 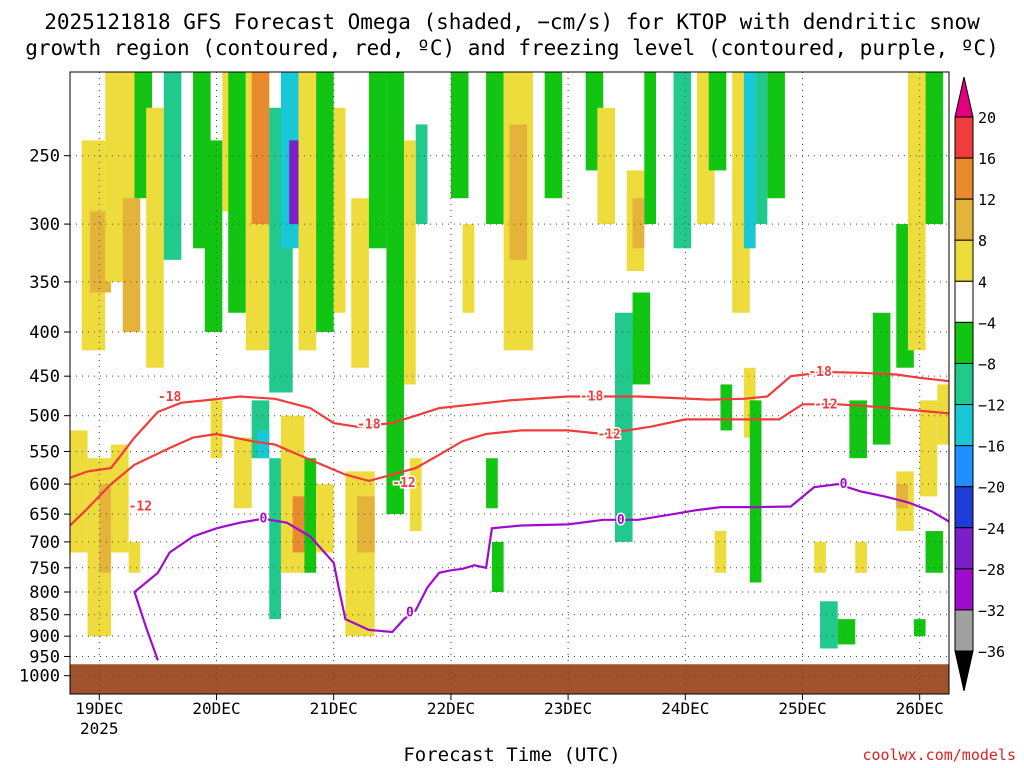 What do you see at coordinates (451, 708) in the screenshot?
I see `x-tick-label-3: 22DEC` at bounding box center [451, 708].